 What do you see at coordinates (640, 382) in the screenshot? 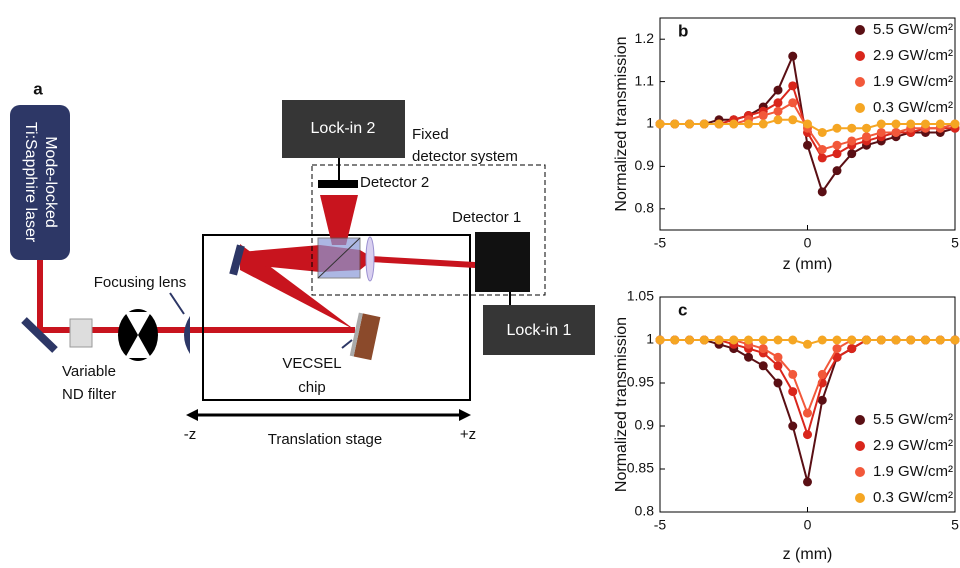
I see `y-tick-label: 0.95` at bounding box center [640, 382].